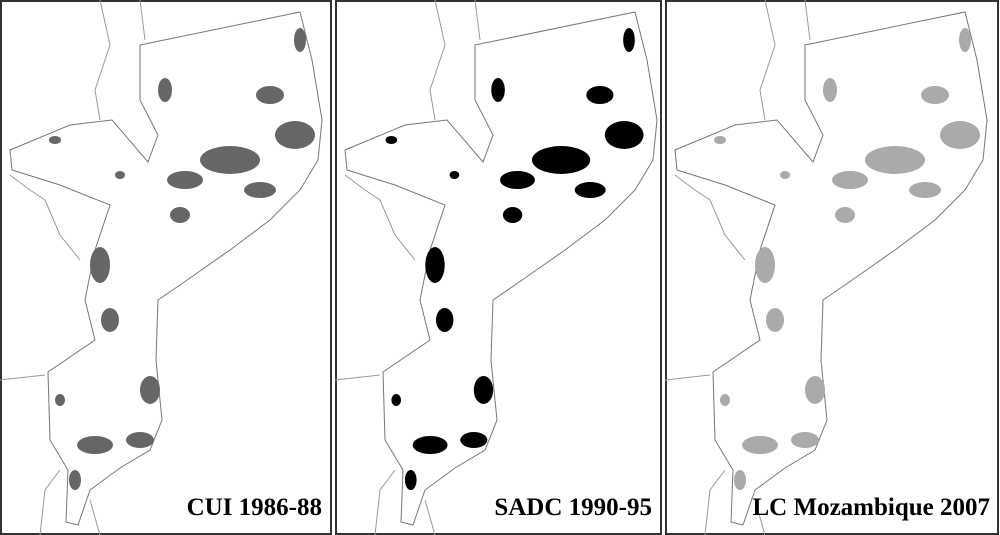 The width and height of the screenshot is (1000, 535). What do you see at coordinates (573, 507) in the screenshot?
I see `panel-label: SADC 1990-95` at bounding box center [573, 507].